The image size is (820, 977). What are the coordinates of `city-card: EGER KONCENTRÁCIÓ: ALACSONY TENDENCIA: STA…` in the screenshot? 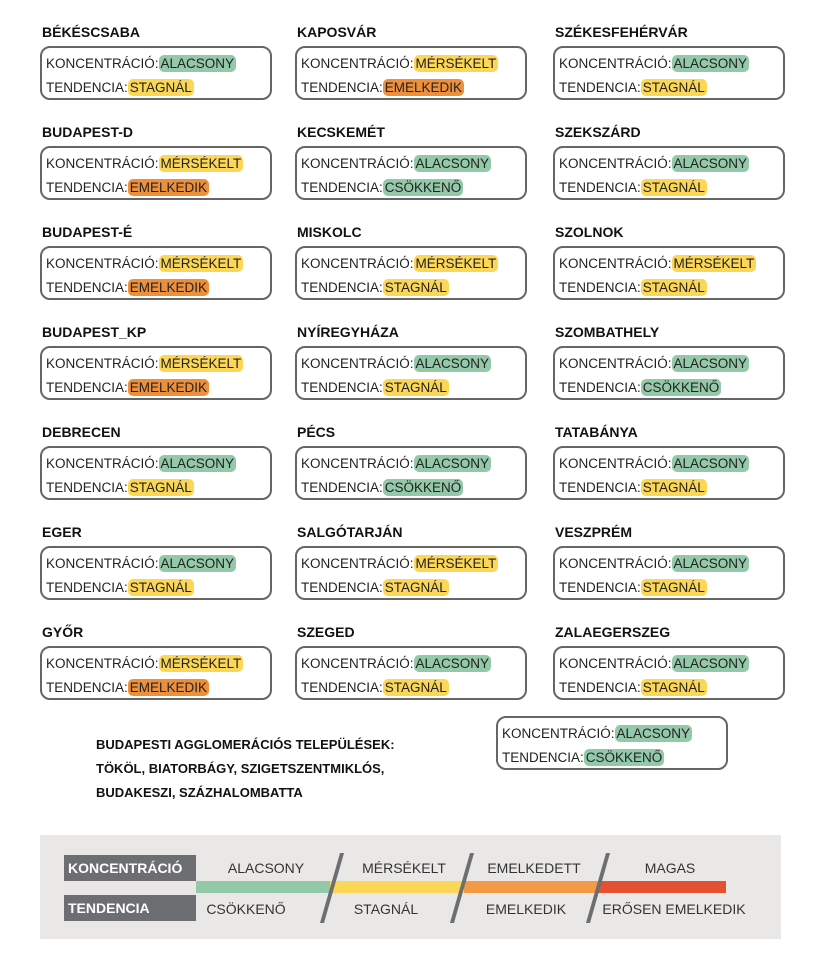 It's located at (156, 562).